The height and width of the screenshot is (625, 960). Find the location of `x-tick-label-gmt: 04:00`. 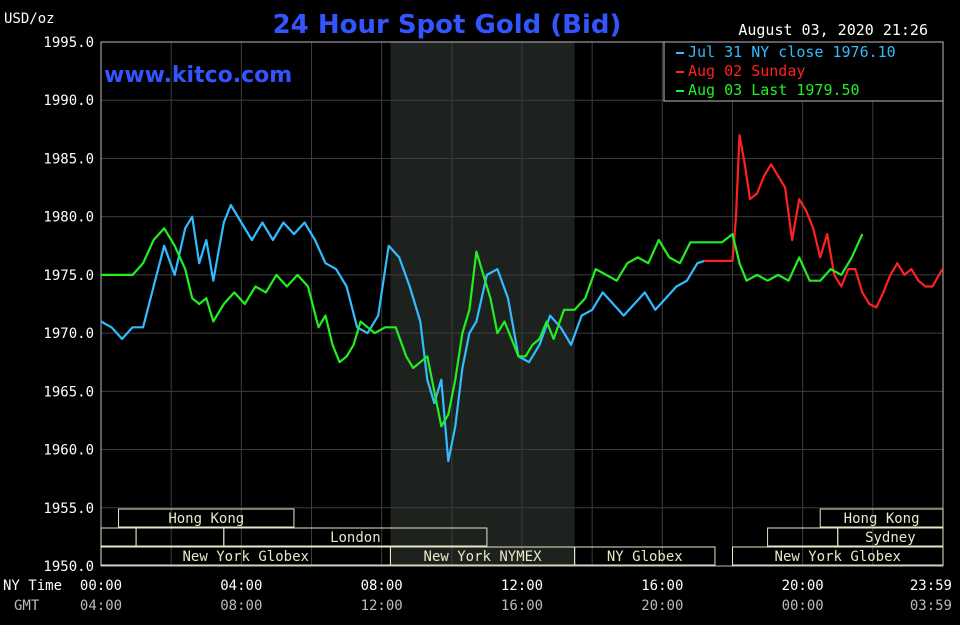

x-tick-label-gmt: 04:00 is located at coordinates (101, 606).